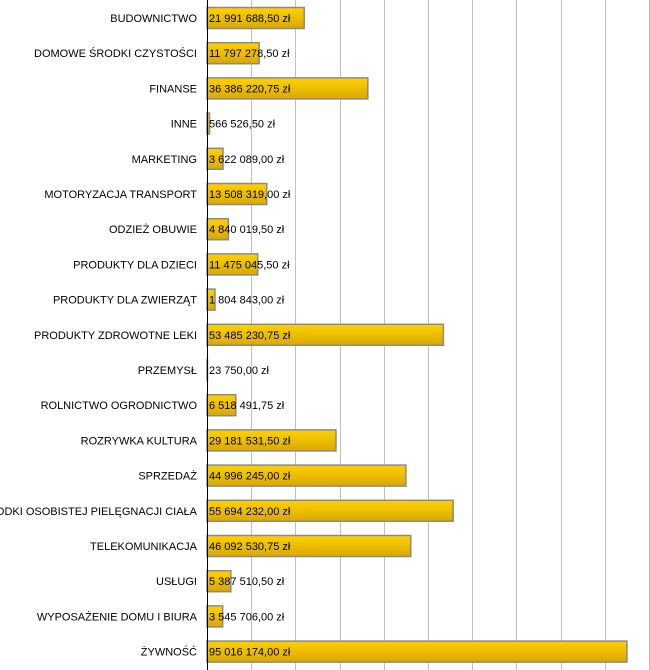 Image resolution: width=650 pixels, height=670 pixels. I want to click on category-label: ROZRYWKA KULTURA, so click(139, 441).